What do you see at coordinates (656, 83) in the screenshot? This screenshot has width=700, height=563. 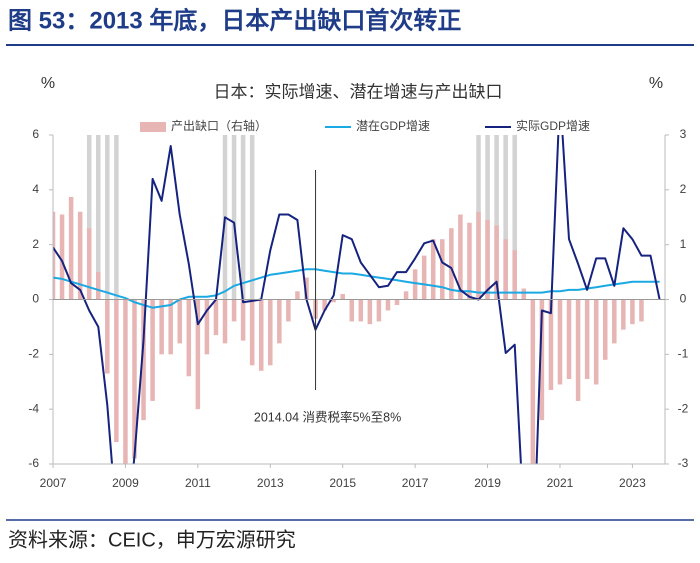 I see `y2-axis-label: %` at bounding box center [656, 83].